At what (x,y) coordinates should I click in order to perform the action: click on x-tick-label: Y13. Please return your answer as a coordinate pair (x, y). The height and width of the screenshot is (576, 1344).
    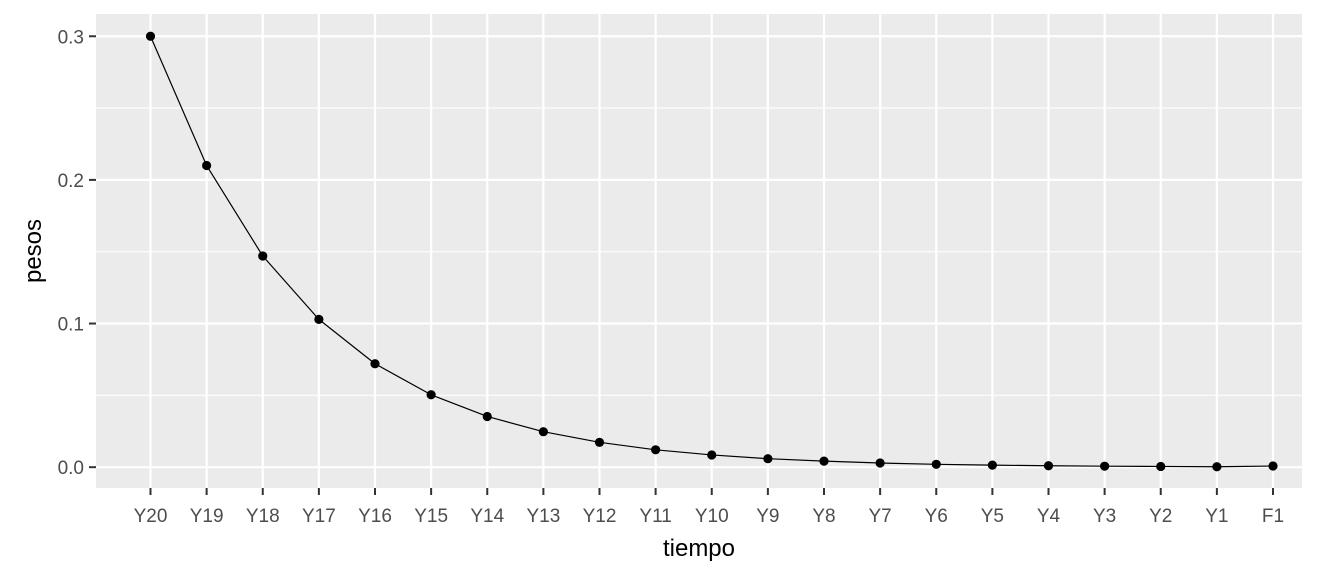
    Looking at the image, I should click on (543, 516).